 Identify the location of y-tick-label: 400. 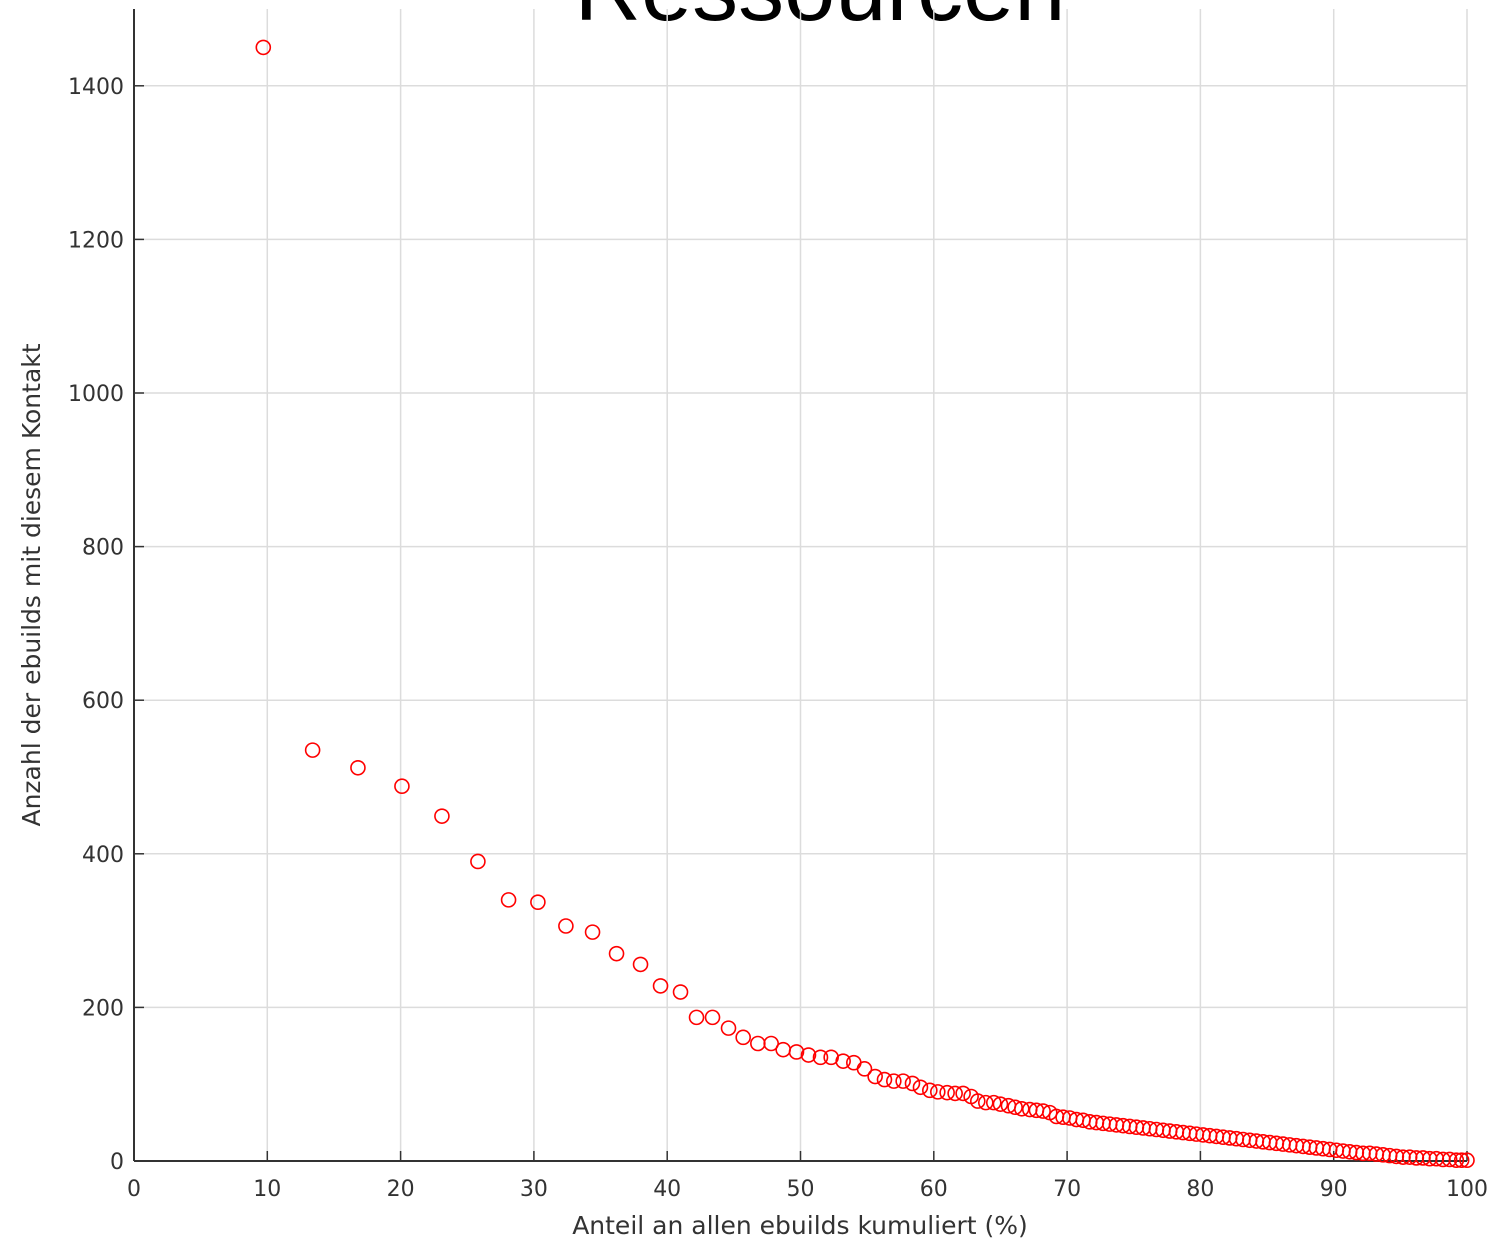
(103, 855).